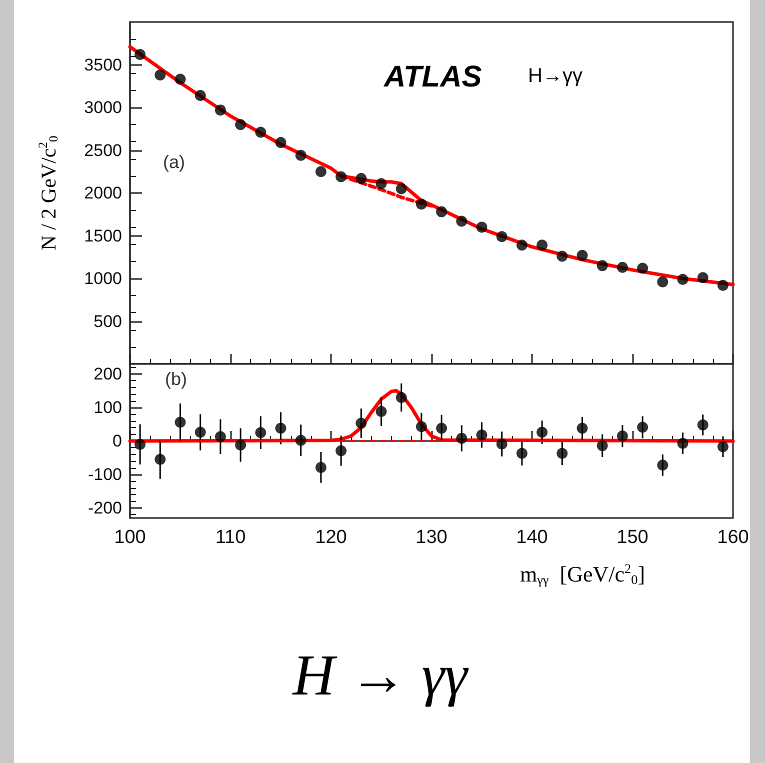 The image size is (765, 763). What do you see at coordinates (432, 537) in the screenshot?
I see `x-tick-label: 130` at bounding box center [432, 537].